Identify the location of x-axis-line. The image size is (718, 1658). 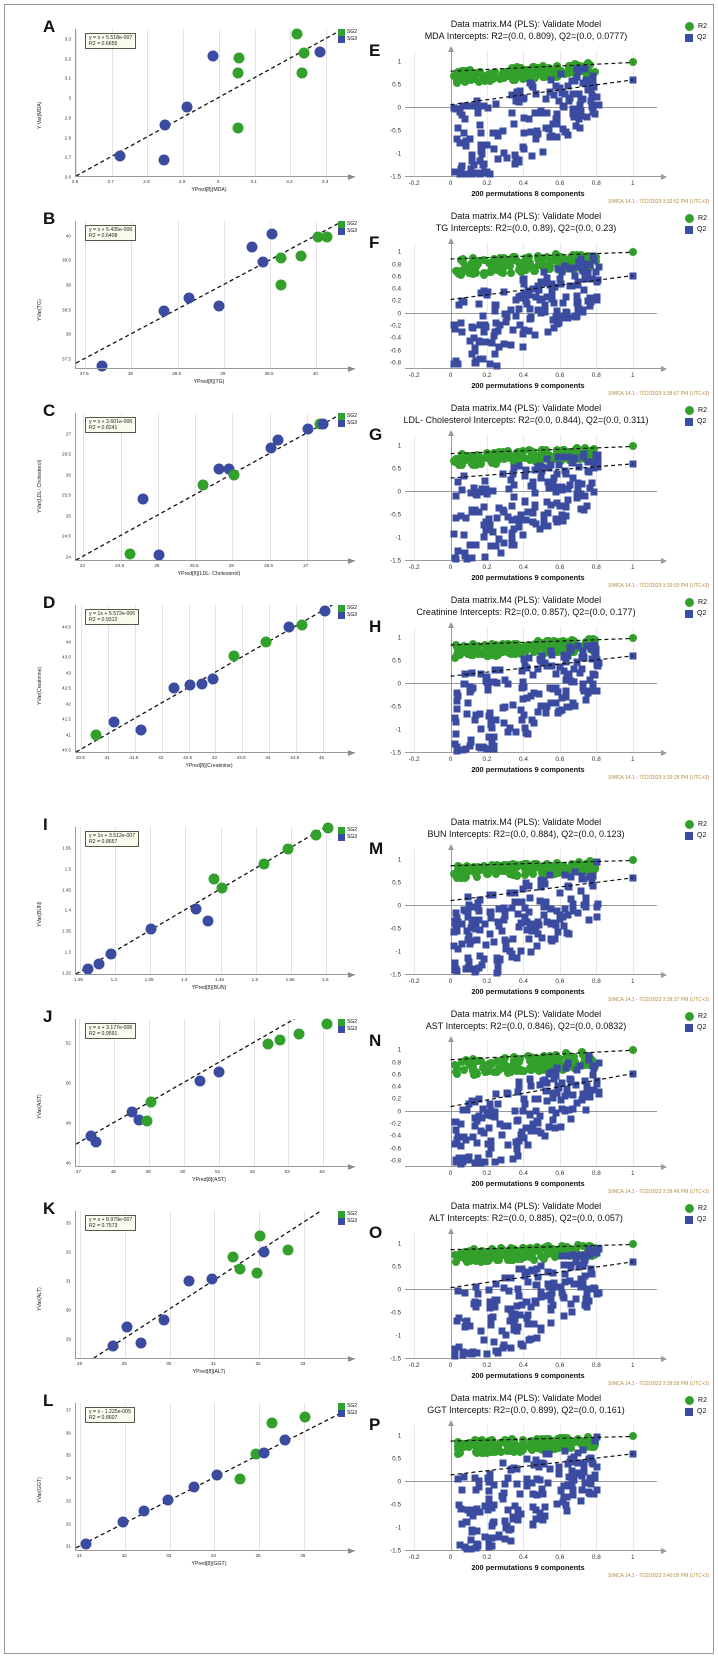
(533, 176).